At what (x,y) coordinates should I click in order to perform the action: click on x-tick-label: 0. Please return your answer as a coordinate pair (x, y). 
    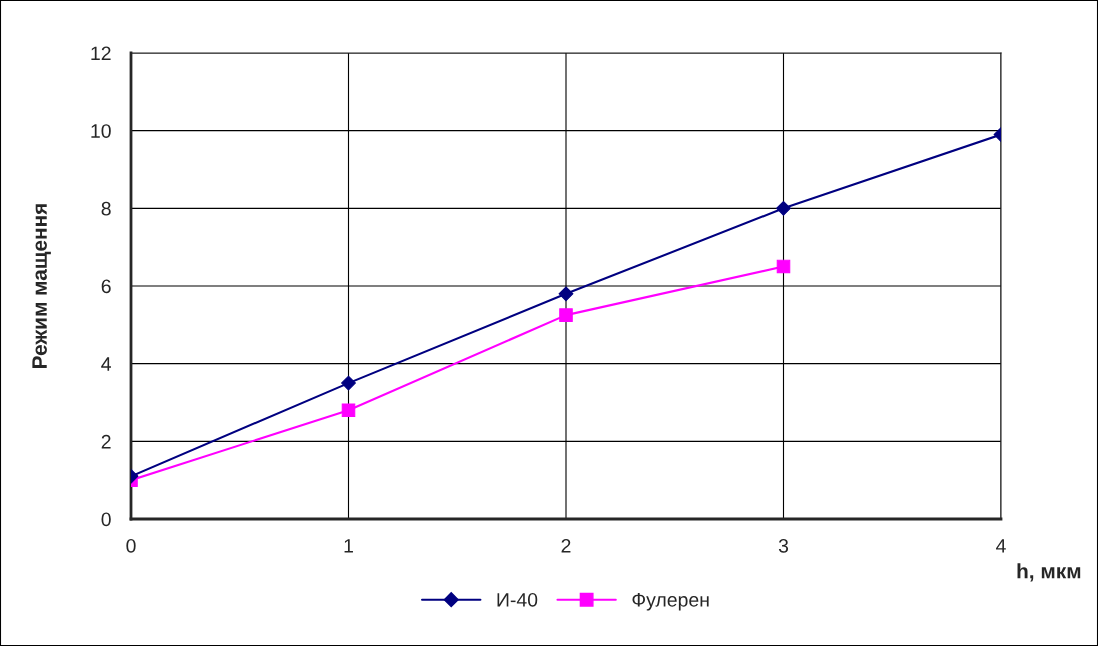
    Looking at the image, I should click on (131, 545).